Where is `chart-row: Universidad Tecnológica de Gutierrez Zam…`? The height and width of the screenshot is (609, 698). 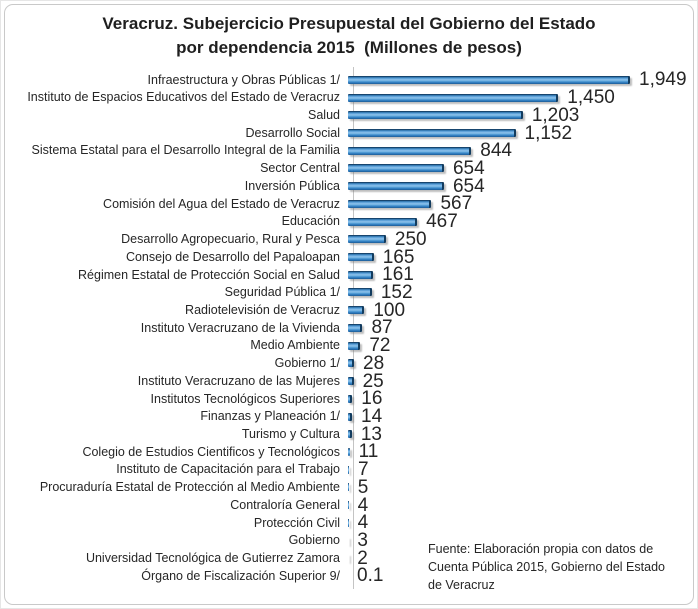
chart-row: Universidad Tecnológica de Gutierrez Zam… is located at coordinates (349, 558).